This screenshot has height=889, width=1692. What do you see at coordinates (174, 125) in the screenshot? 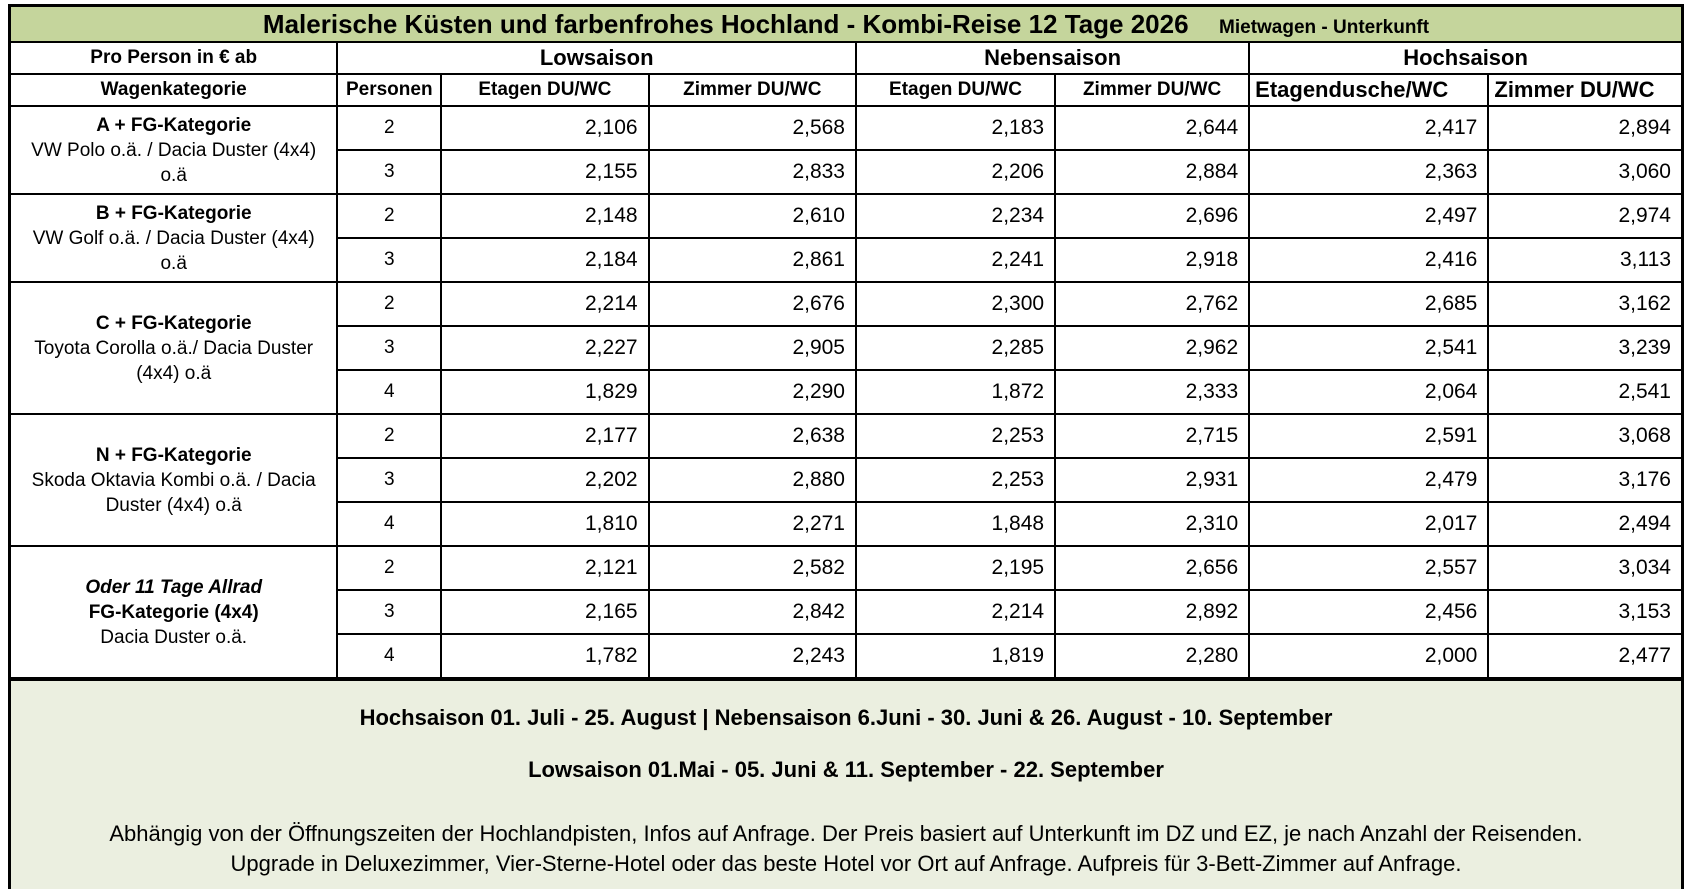
I see `category-line: A + FG-Kategorie` at bounding box center [174, 125].